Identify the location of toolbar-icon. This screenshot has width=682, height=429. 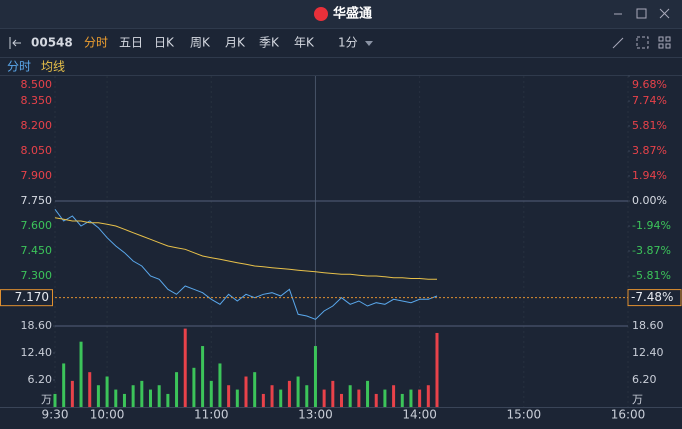
(15, 43).